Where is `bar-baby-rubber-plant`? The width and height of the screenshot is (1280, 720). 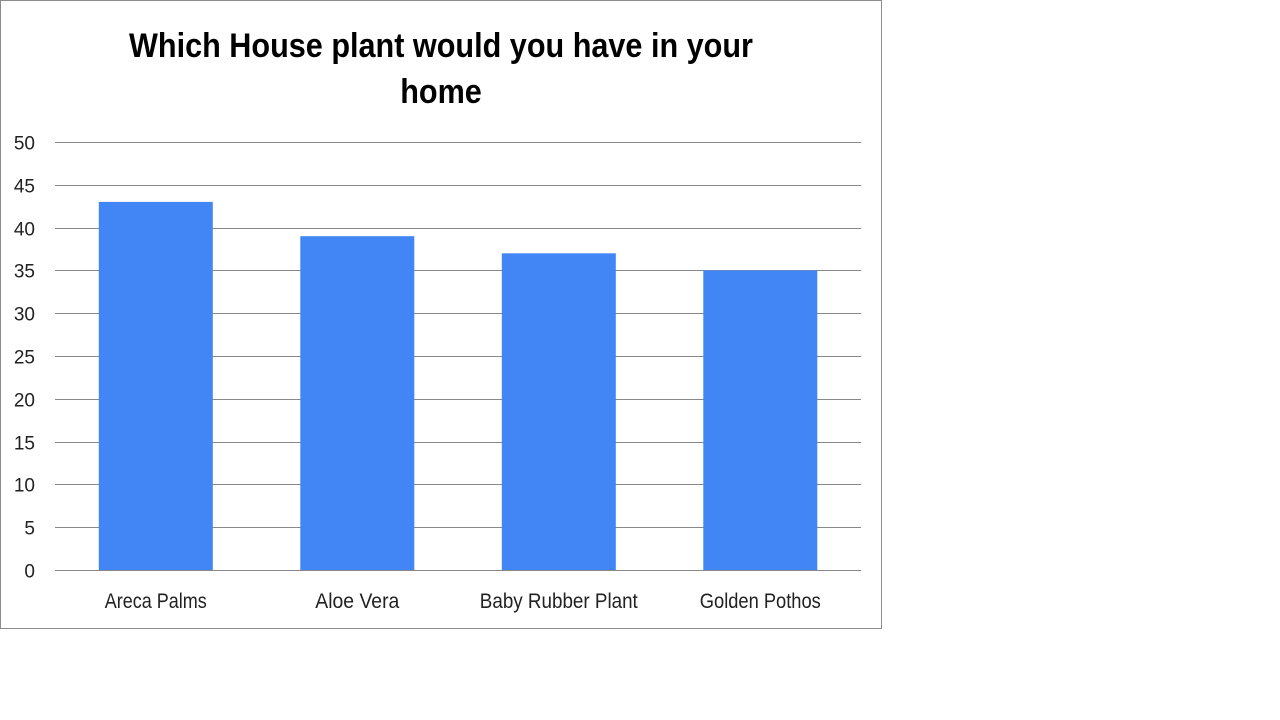 bar-baby-rubber-plant is located at coordinates (558, 412).